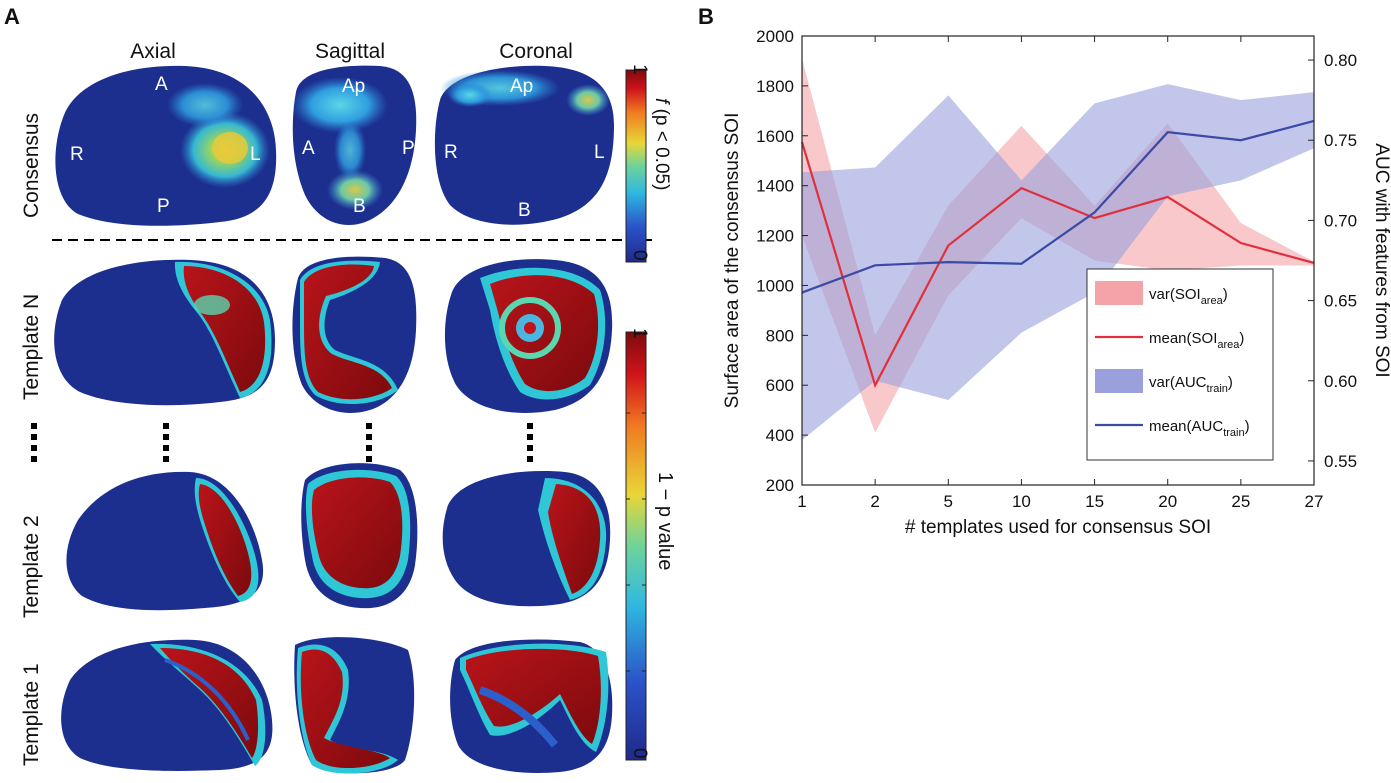  What do you see at coordinates (1058, 527) in the screenshot?
I see `x-axis-label: # templates used for consensus SOI` at bounding box center [1058, 527].